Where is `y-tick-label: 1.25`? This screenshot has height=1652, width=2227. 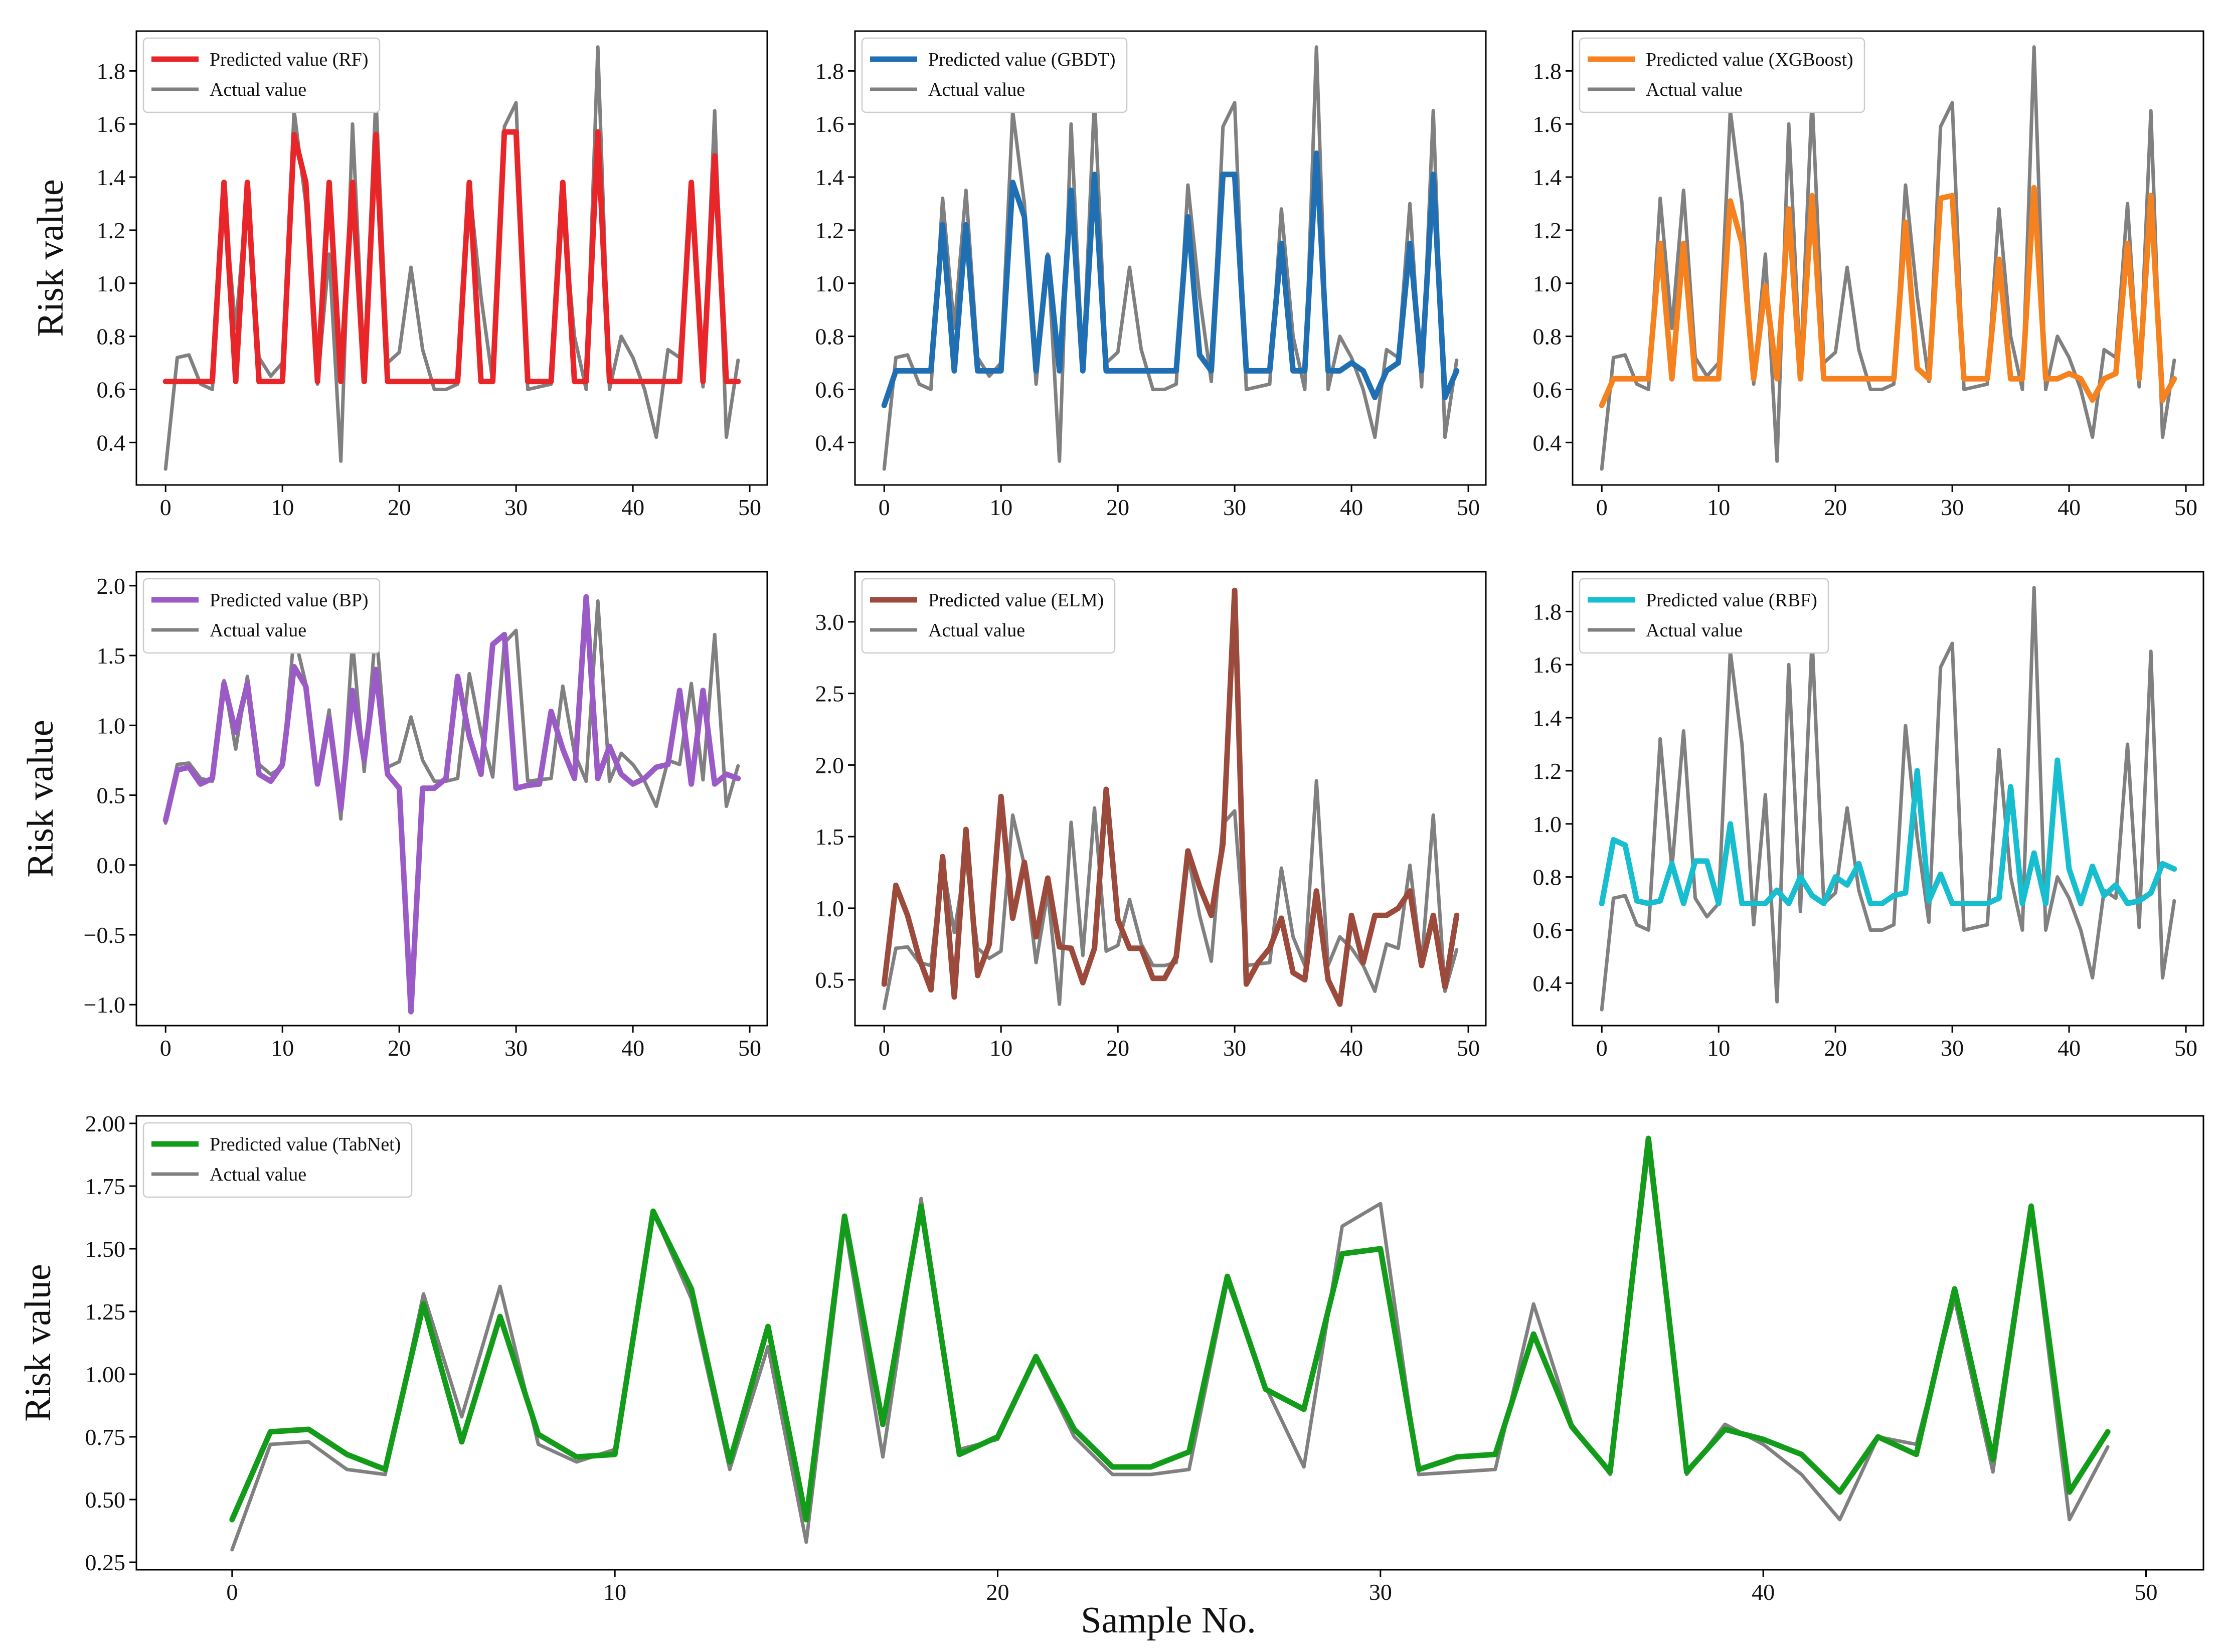 y-tick-label: 1.25 is located at coordinates (105, 1312).